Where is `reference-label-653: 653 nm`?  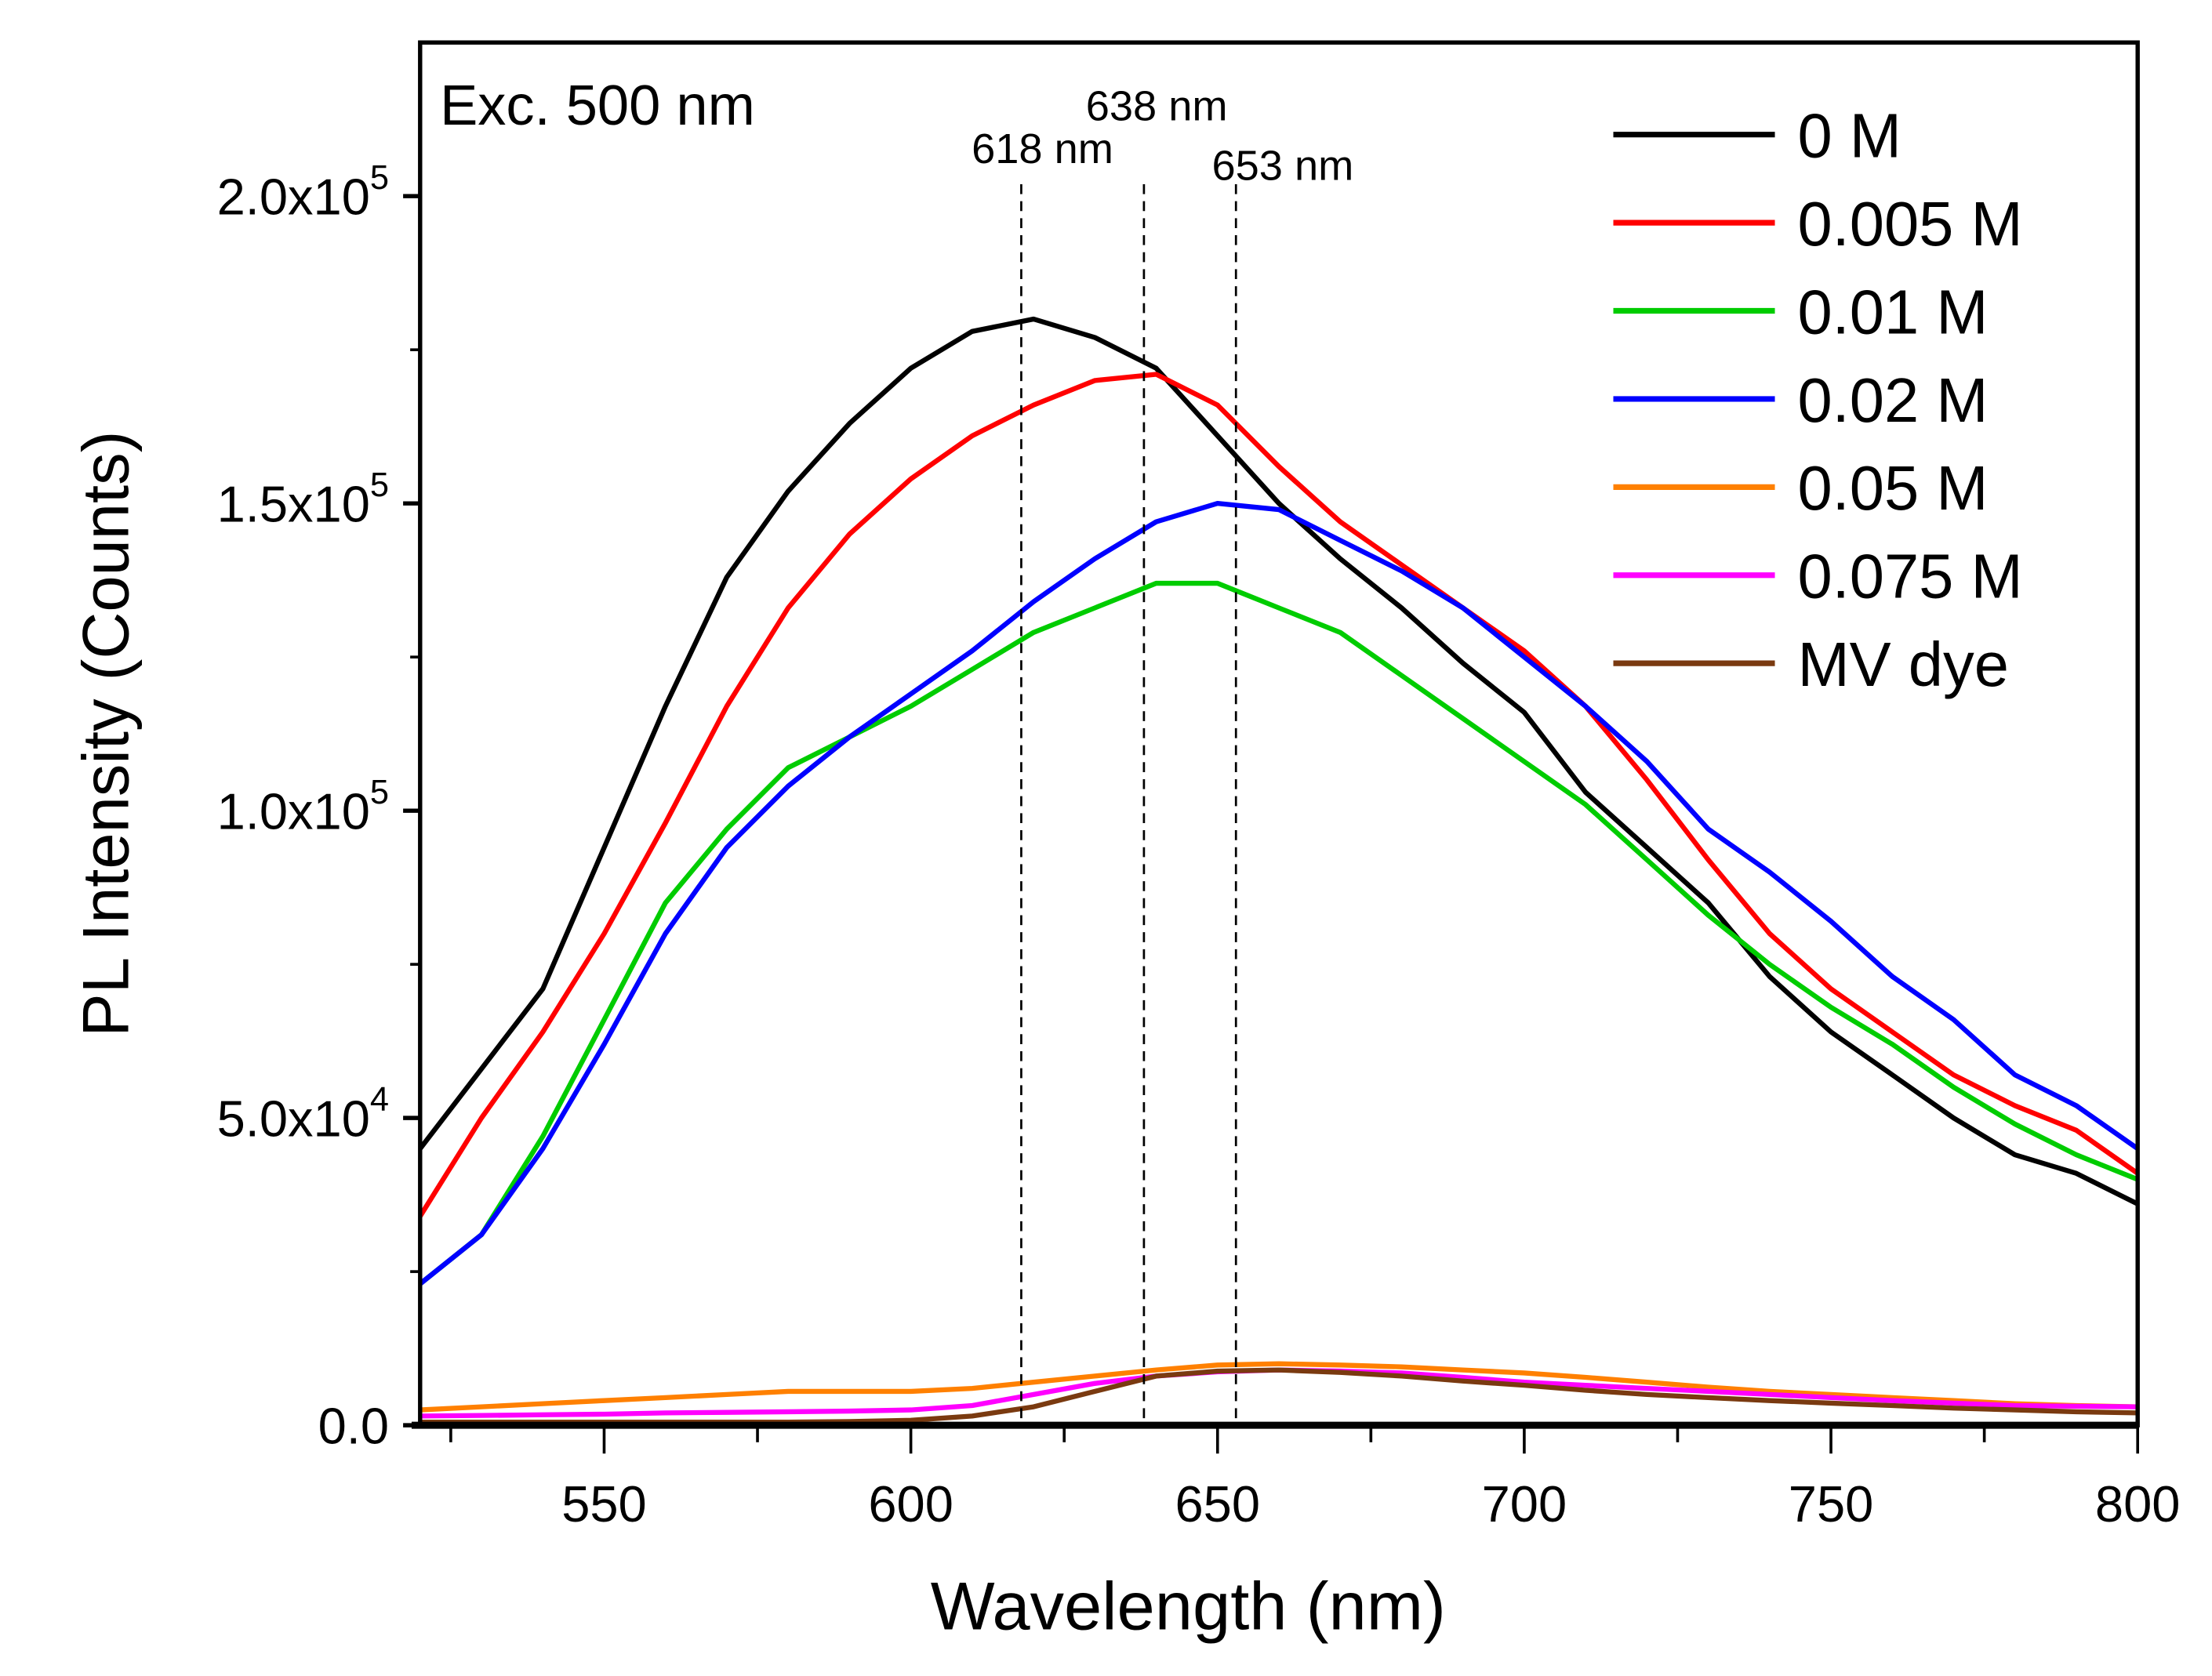
reference-label-653: 653 nm is located at coordinates (1282, 166).